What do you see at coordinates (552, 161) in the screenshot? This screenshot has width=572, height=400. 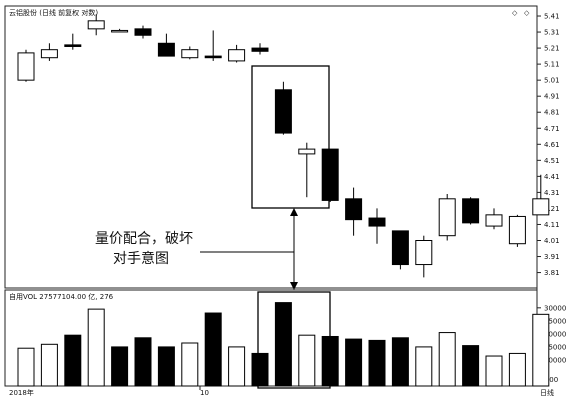 I see `price-tick-label: 4.51` at bounding box center [552, 161].